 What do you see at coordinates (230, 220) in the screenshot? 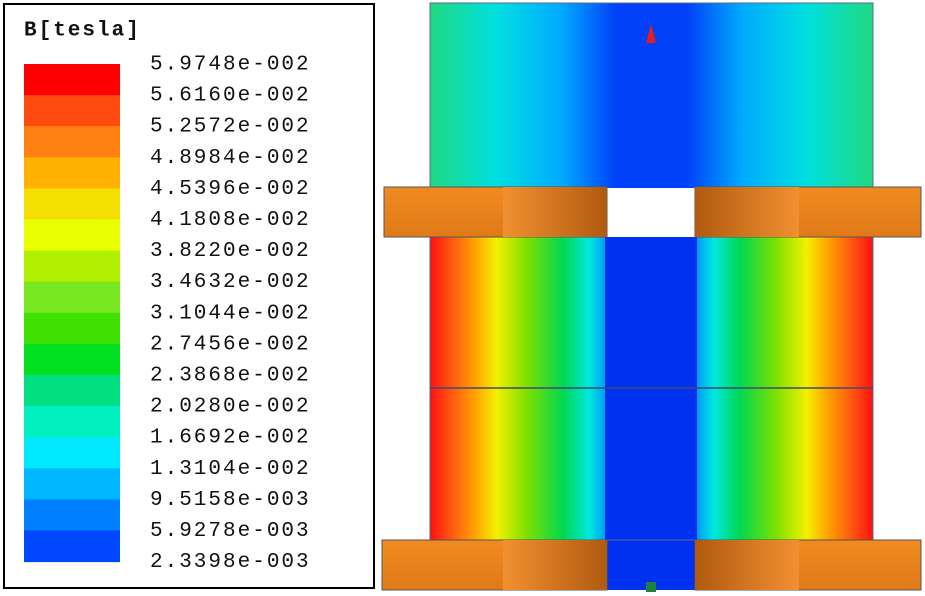
I see `legend-label: 4.1808e-002` at bounding box center [230, 220].